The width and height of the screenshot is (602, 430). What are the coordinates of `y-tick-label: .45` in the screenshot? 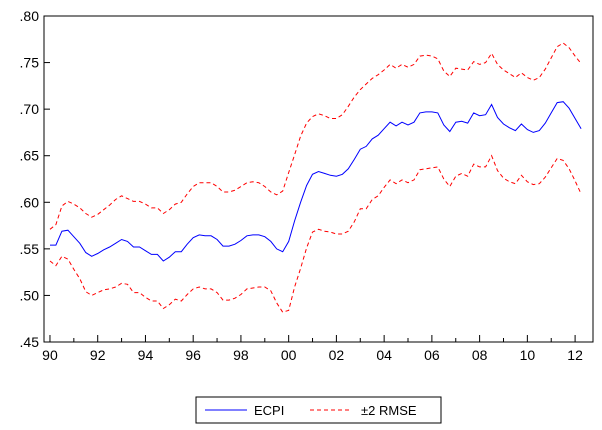 It's located at (30, 342).